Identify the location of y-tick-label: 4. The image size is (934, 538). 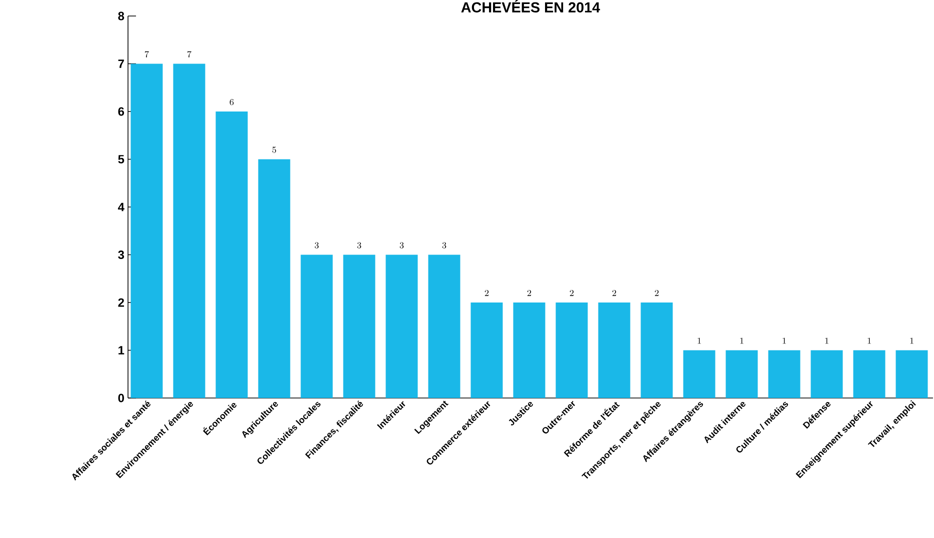
(121, 207).